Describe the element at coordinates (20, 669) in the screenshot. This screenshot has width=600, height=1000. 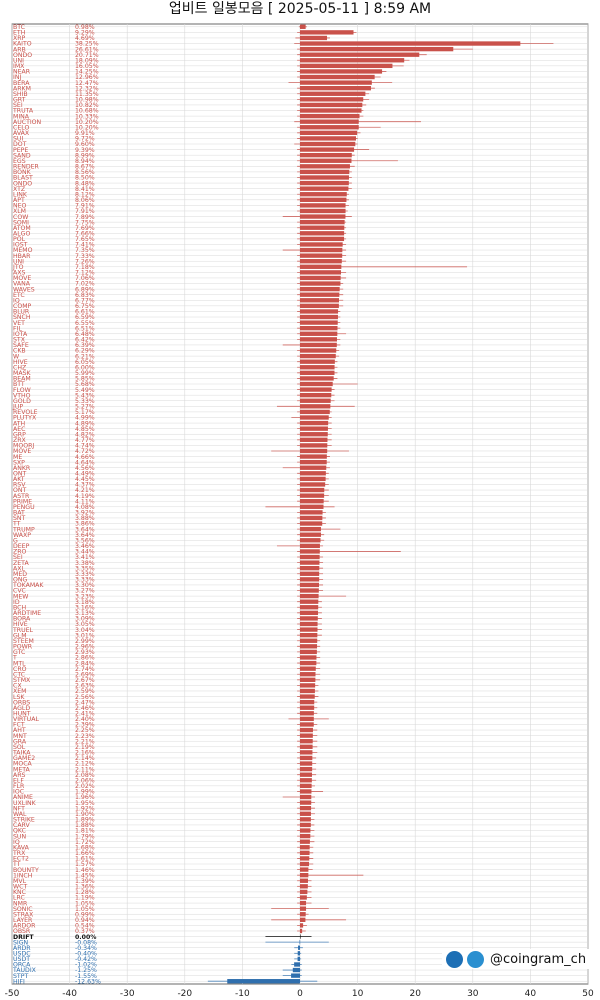
I see `coin-name-label: CRO` at that location.